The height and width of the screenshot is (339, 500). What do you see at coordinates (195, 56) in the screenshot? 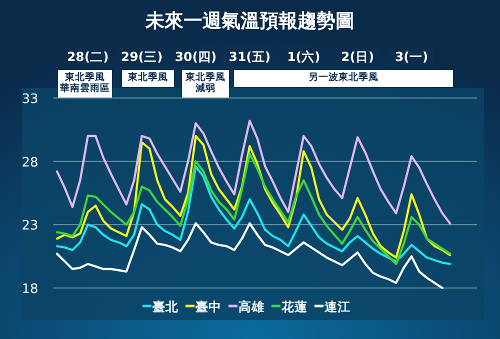
I see `x-tick-label: 30(四)` at bounding box center [195, 56].